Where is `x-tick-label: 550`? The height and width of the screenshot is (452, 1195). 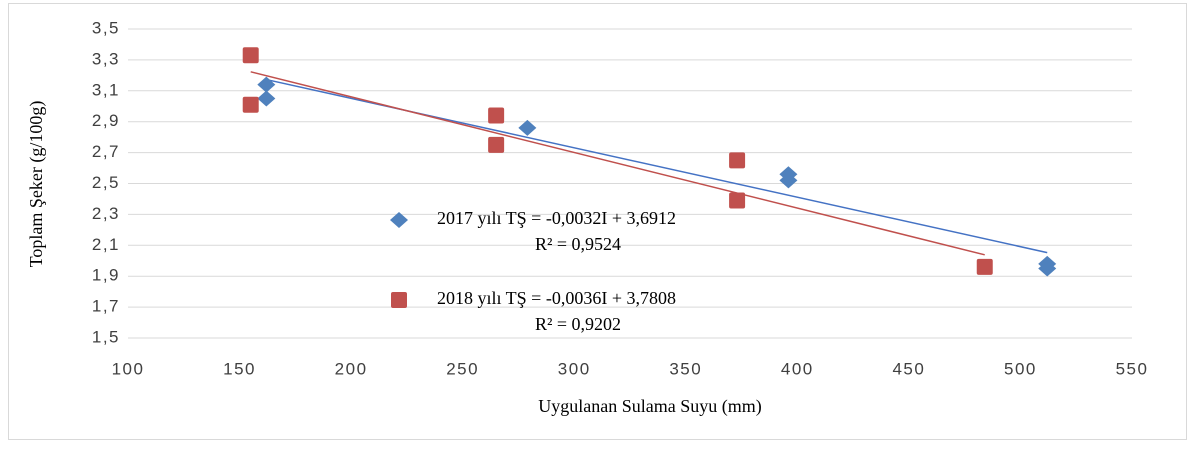
x-tick-label: 550 is located at coordinates (1132, 368).